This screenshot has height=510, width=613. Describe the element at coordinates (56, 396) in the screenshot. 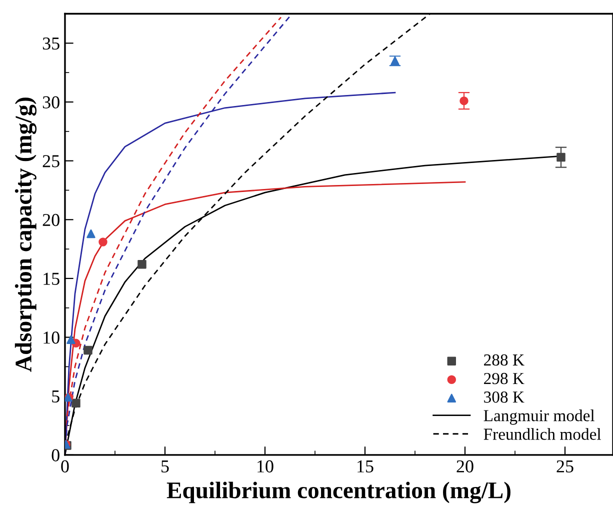

I see `y-tick-label: 5` at that location.